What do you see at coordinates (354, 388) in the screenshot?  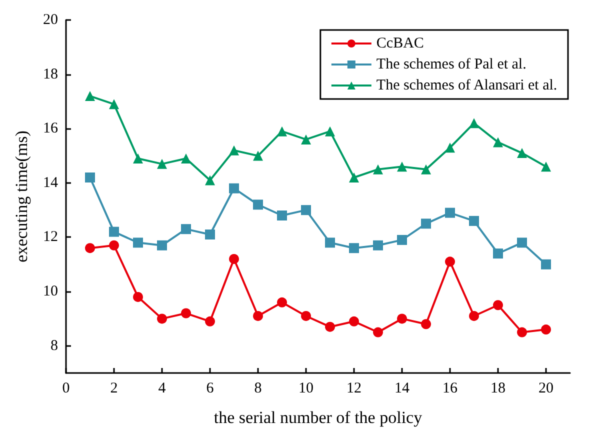 I see `x-tick-label: 12` at bounding box center [354, 388].